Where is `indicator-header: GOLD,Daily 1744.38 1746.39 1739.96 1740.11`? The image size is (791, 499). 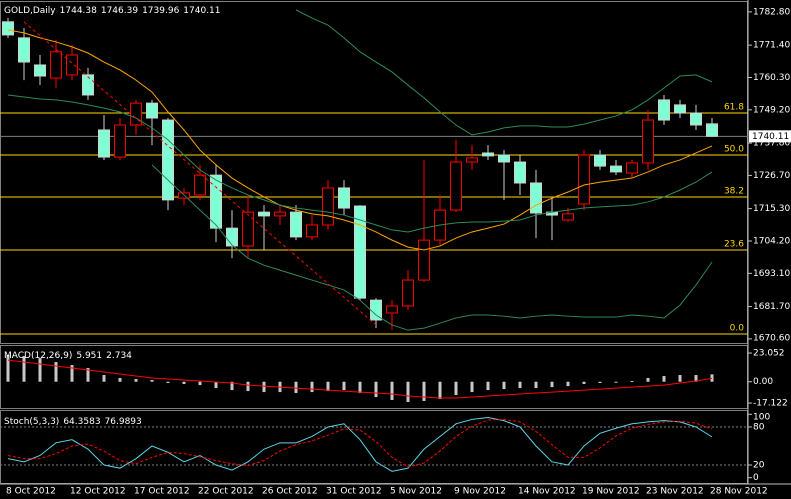
indicator-header: GOLD,Daily 1744.38 1746.39 1739.96 1740.11 is located at coordinates (112, 11).